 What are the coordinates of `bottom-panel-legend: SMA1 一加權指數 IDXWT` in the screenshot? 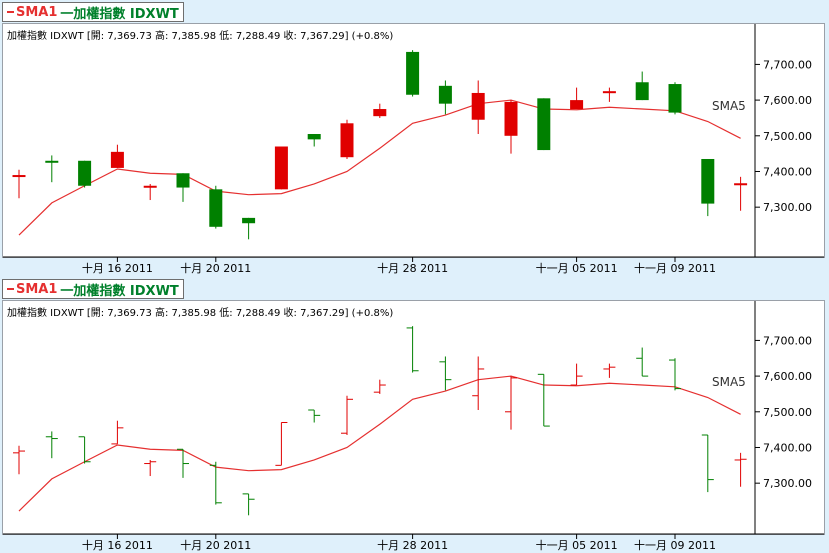 It's located at (93, 289).